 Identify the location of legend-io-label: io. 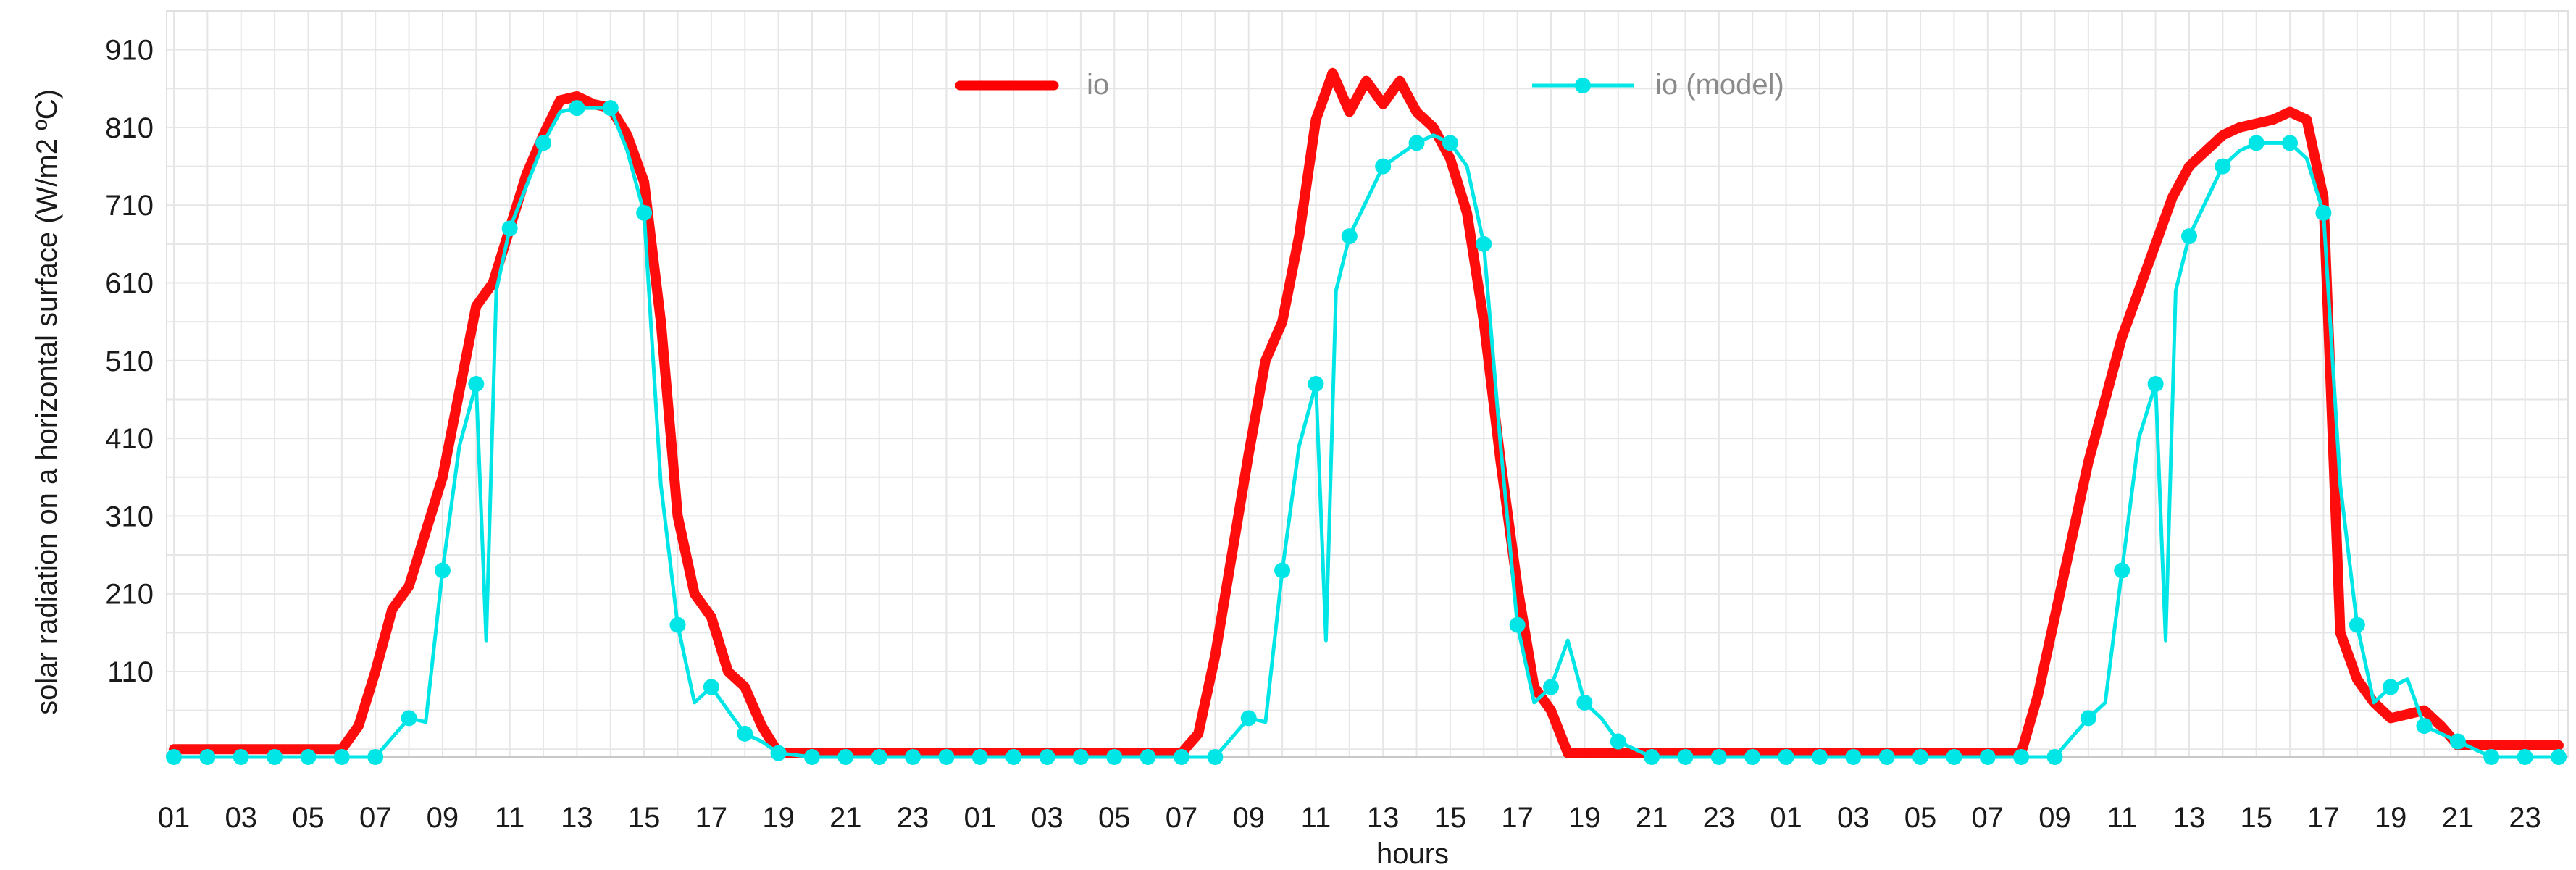
(1098, 85).